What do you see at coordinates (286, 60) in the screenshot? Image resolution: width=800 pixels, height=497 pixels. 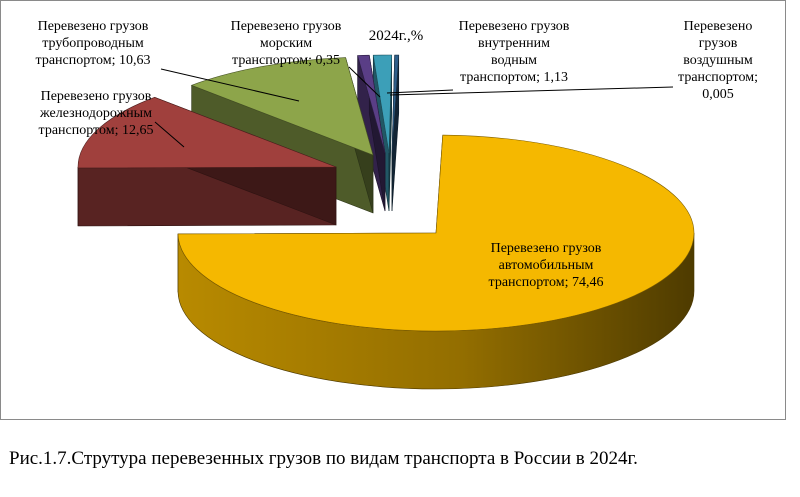 I see `slice-label-line: транспортом; 0,35` at bounding box center [286, 60].